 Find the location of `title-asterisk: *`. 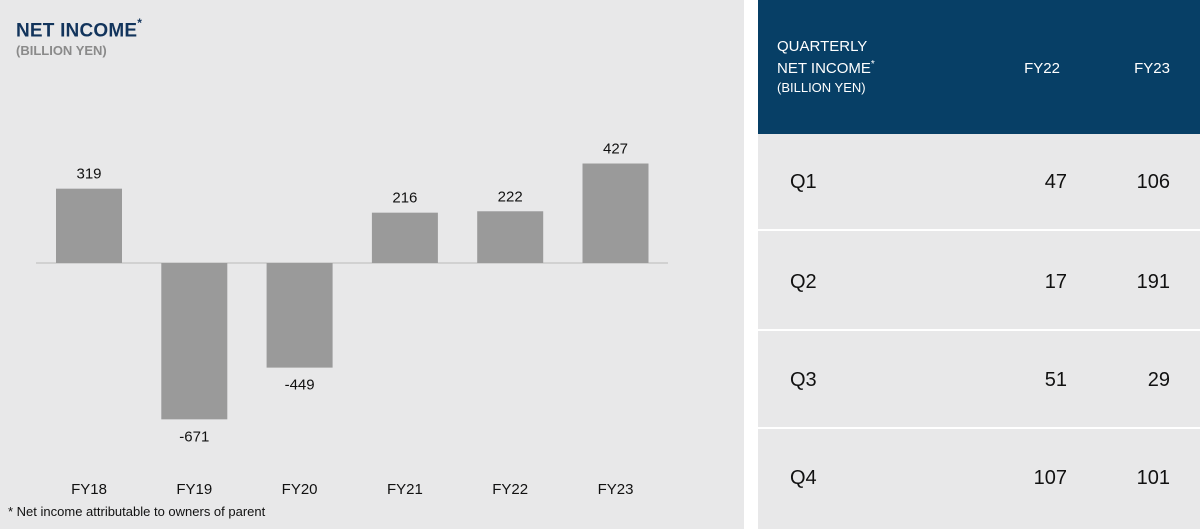

title-asterisk: * is located at coordinates (140, 23).